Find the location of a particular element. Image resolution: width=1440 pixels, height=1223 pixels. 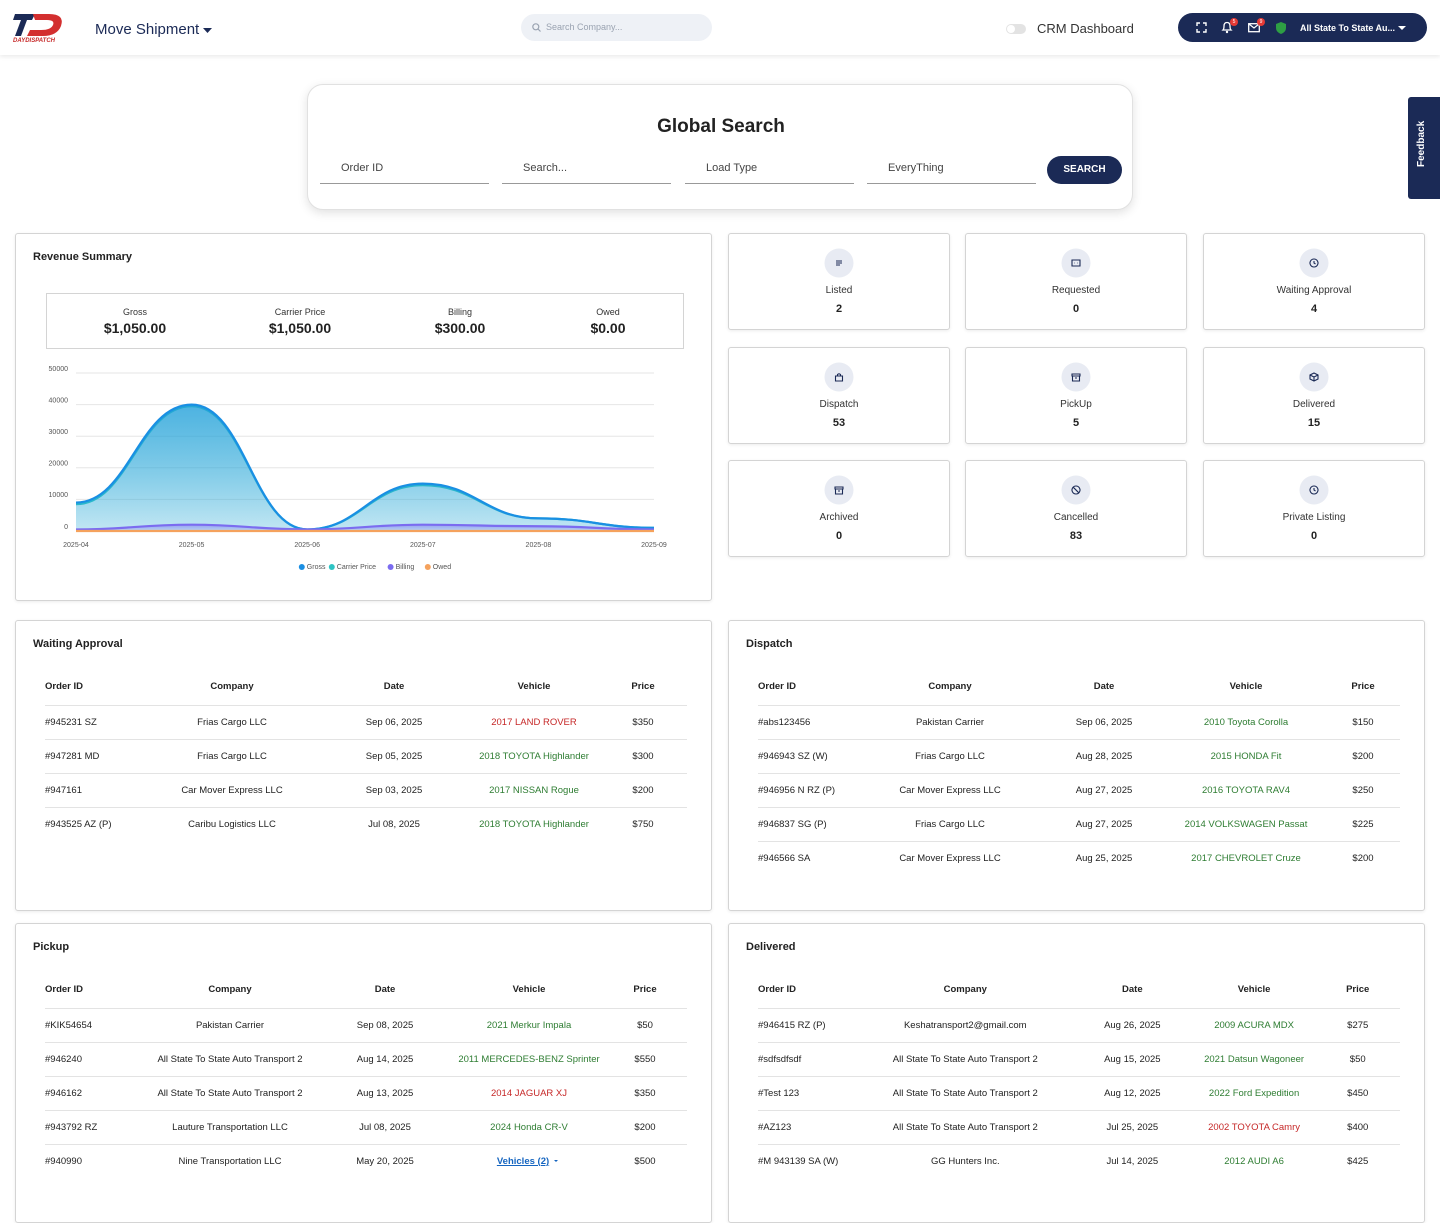

table-cell: 2017 CHEVROLET Cruze is located at coordinates (1246, 858).